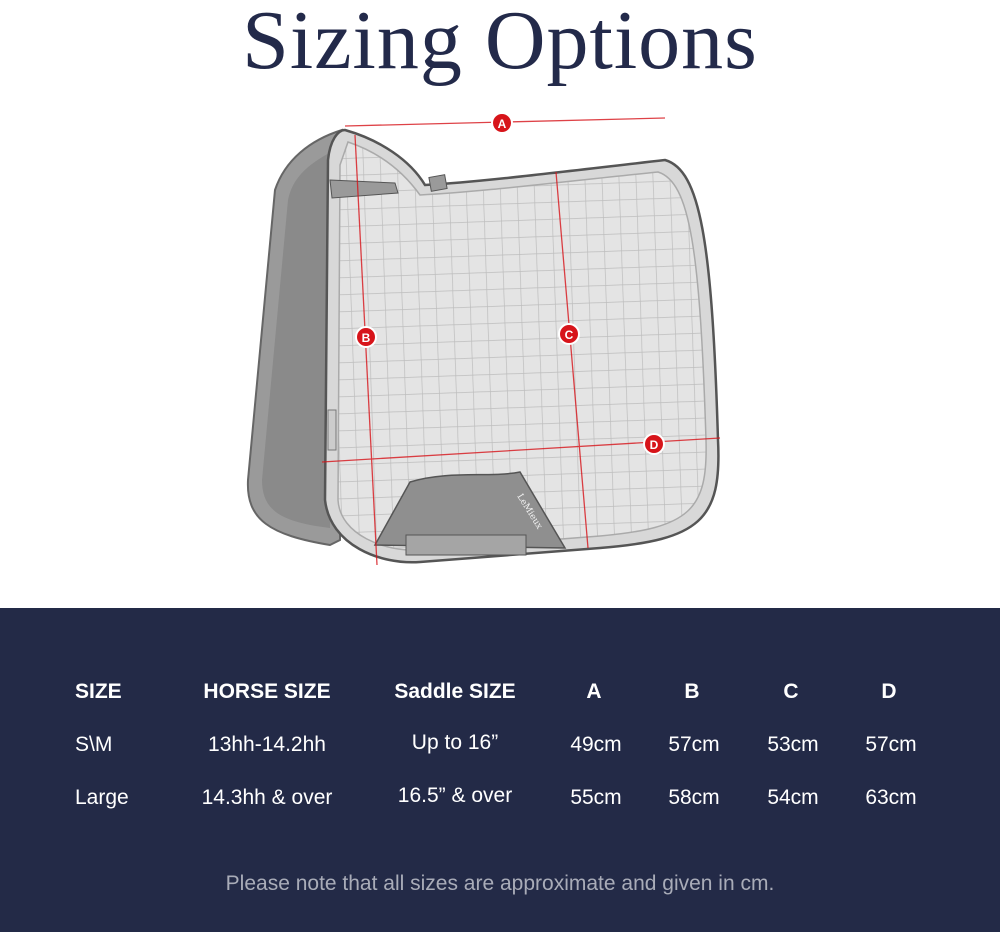 The width and height of the screenshot is (1000, 932). What do you see at coordinates (793, 797) in the screenshot?
I see `row-large-c: 54cm` at bounding box center [793, 797].